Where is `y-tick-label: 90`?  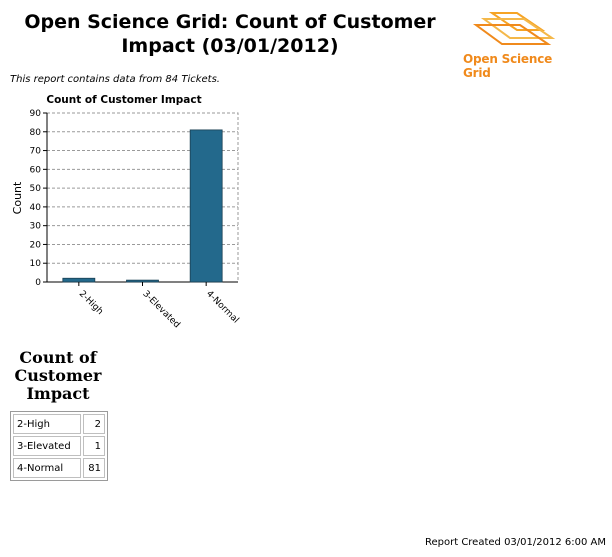 y-tick-label: 90 is located at coordinates (36, 114).